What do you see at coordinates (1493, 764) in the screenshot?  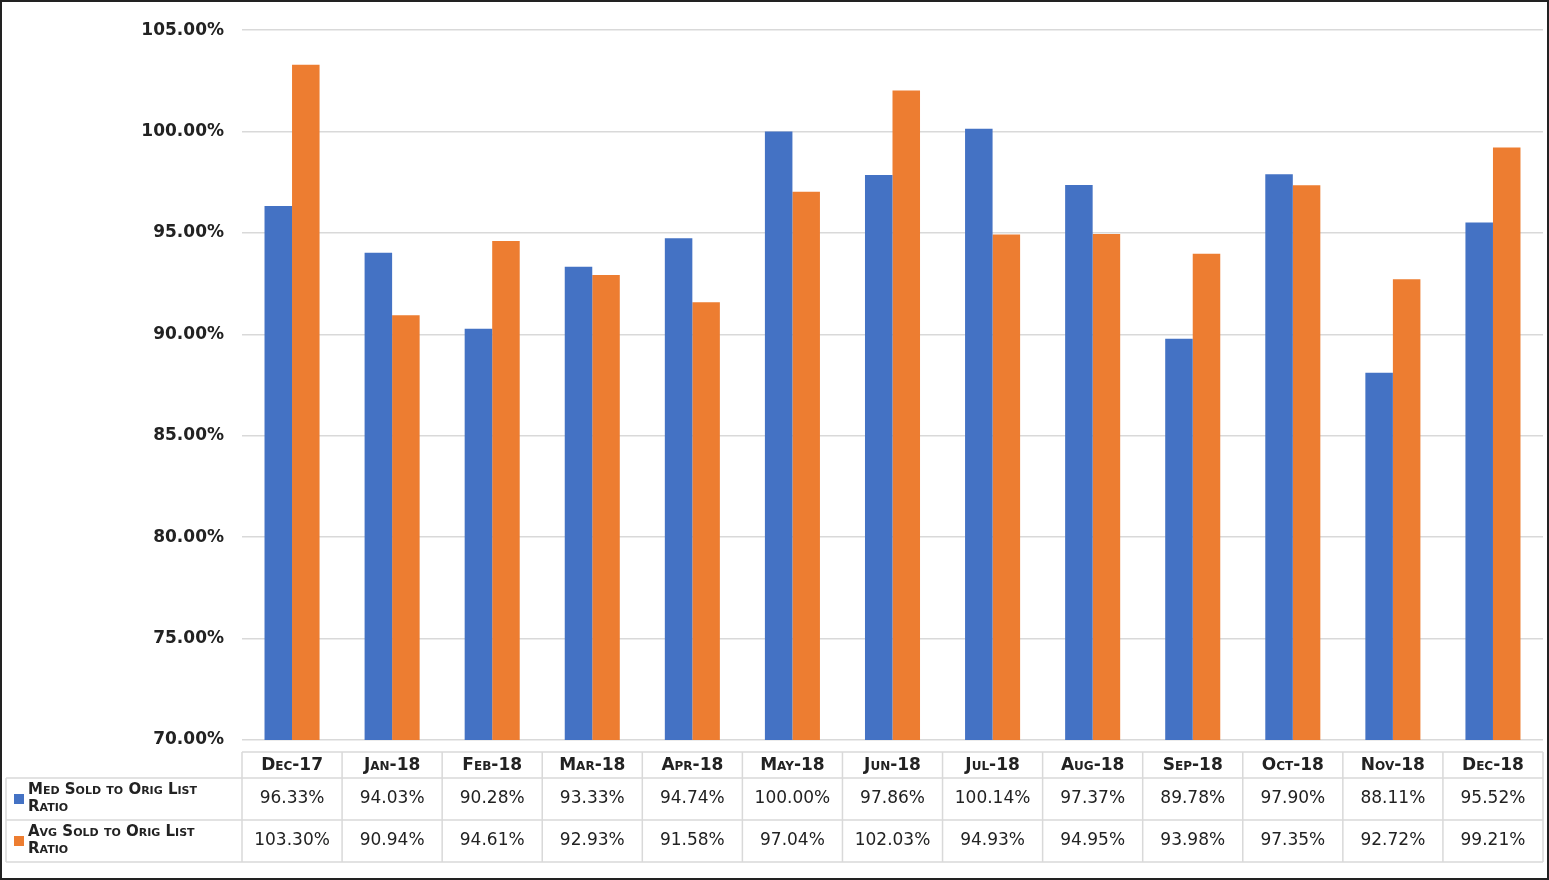 I see `x-tick-label: Dec-18` at bounding box center [1493, 764].